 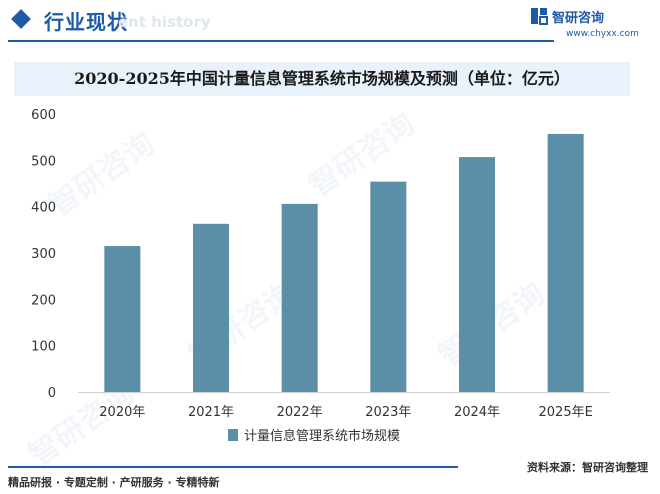 I want to click on section-header: 行业现状 ent history 智研咨询 www.chyxx.com, so click(x=330, y=22).